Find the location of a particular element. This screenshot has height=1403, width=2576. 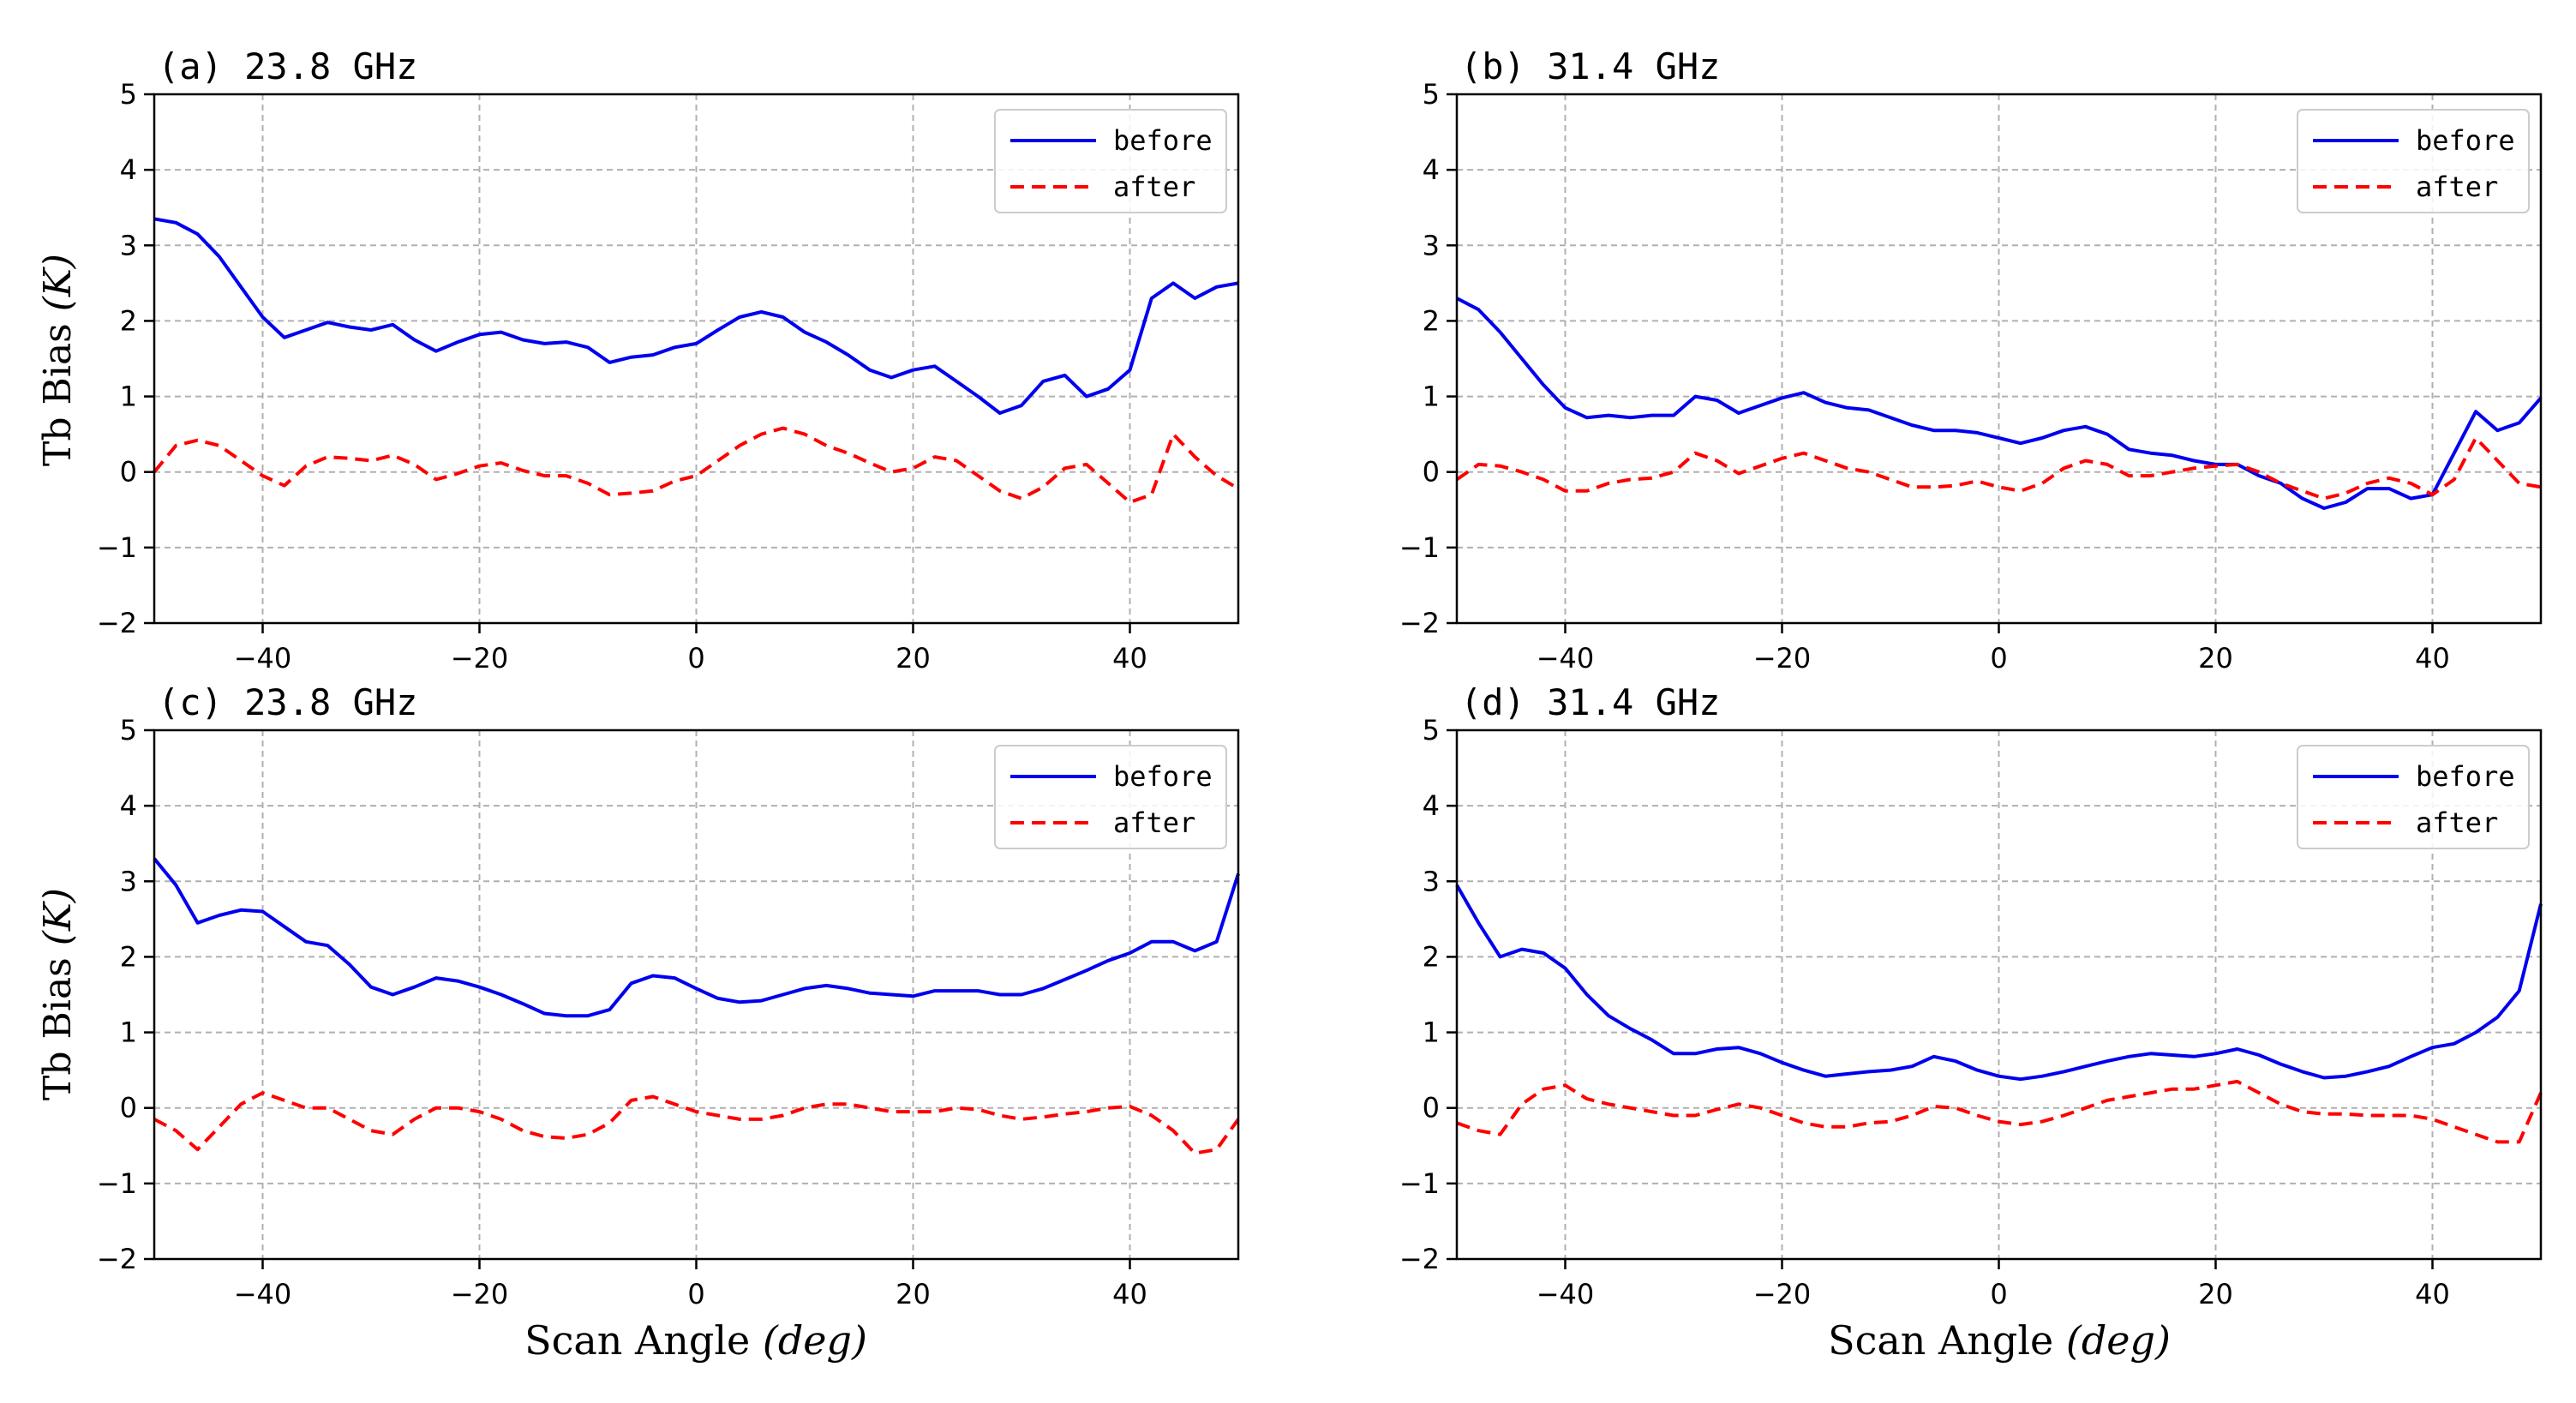

panel-d-legend: before after is located at coordinates (2413, 797).